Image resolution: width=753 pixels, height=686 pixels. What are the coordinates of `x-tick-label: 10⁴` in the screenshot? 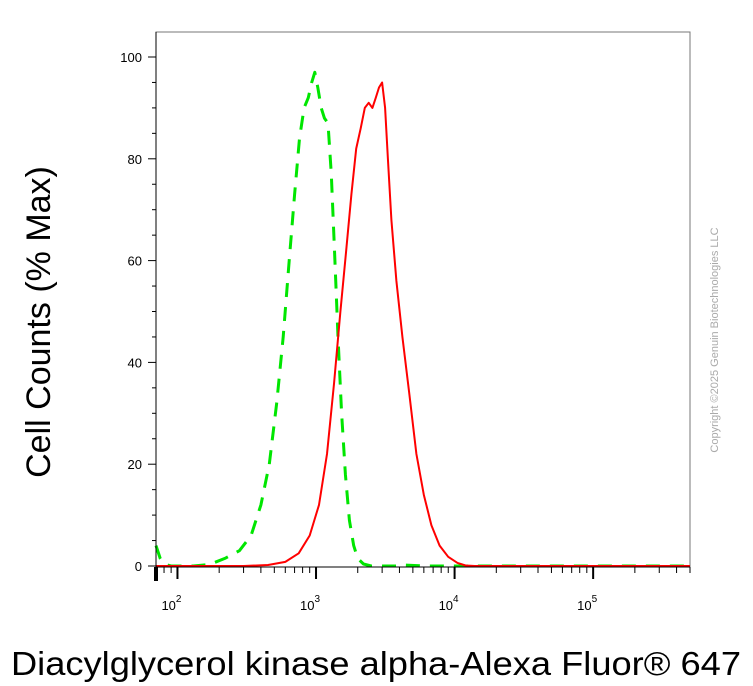 It's located at (449, 603).